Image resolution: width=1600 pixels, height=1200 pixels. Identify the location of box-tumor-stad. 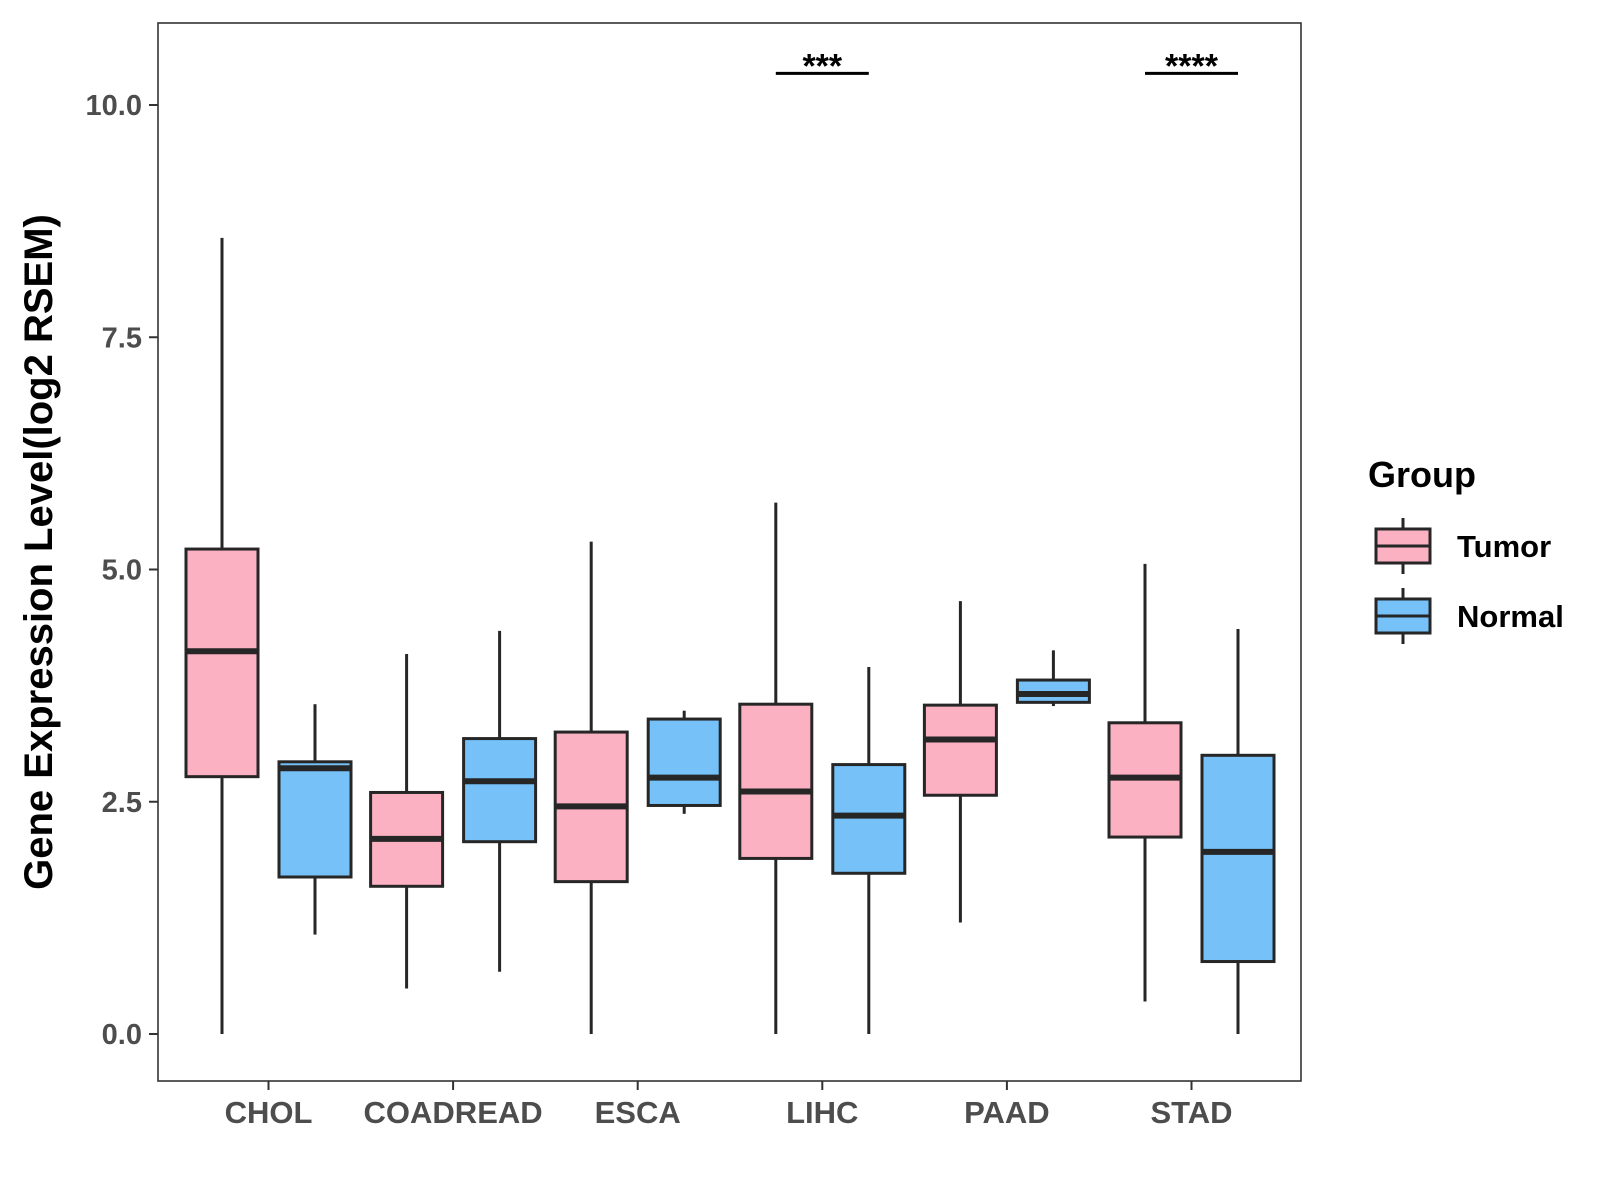
(1145, 782).